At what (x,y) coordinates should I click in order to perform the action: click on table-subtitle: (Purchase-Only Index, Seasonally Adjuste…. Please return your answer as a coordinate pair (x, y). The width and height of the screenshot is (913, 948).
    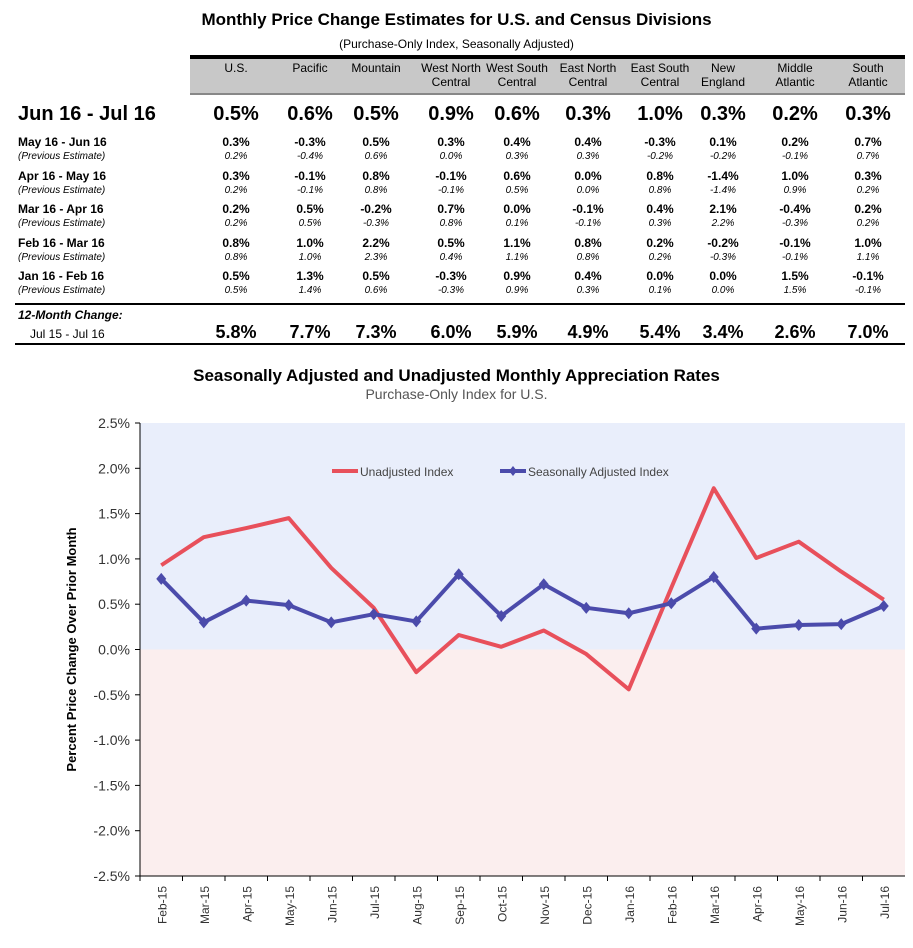
    Looking at the image, I should click on (456, 44).